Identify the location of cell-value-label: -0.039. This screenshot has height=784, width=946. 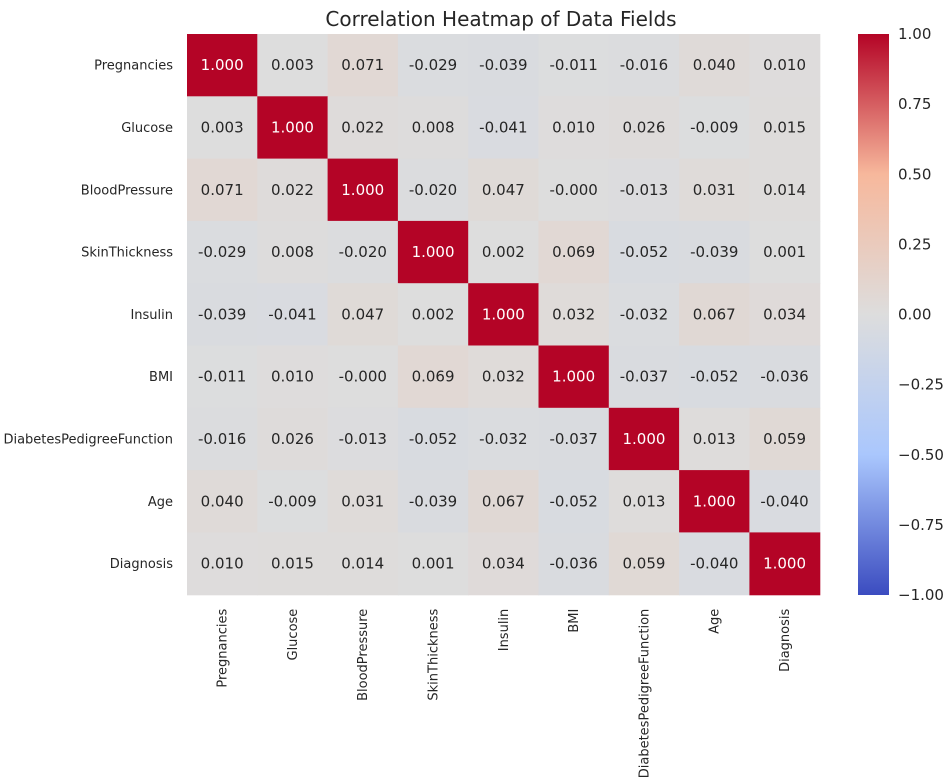
(222, 314).